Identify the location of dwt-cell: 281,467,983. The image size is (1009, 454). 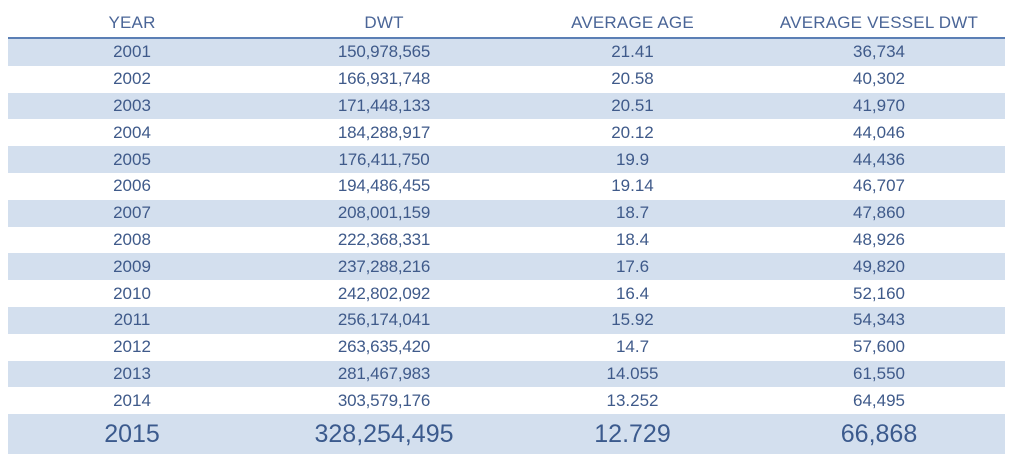
(384, 373).